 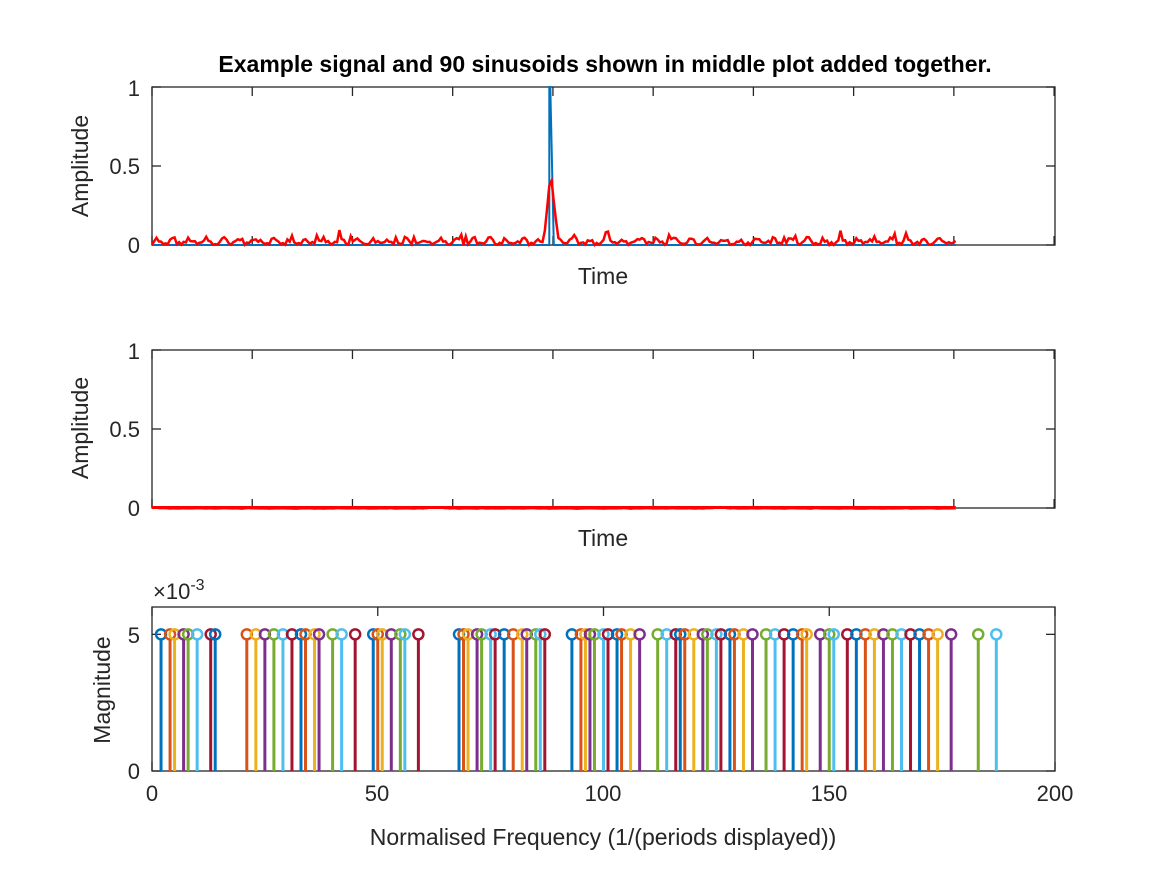 I want to click on impulse-signal-line, so click(x=554, y=166).